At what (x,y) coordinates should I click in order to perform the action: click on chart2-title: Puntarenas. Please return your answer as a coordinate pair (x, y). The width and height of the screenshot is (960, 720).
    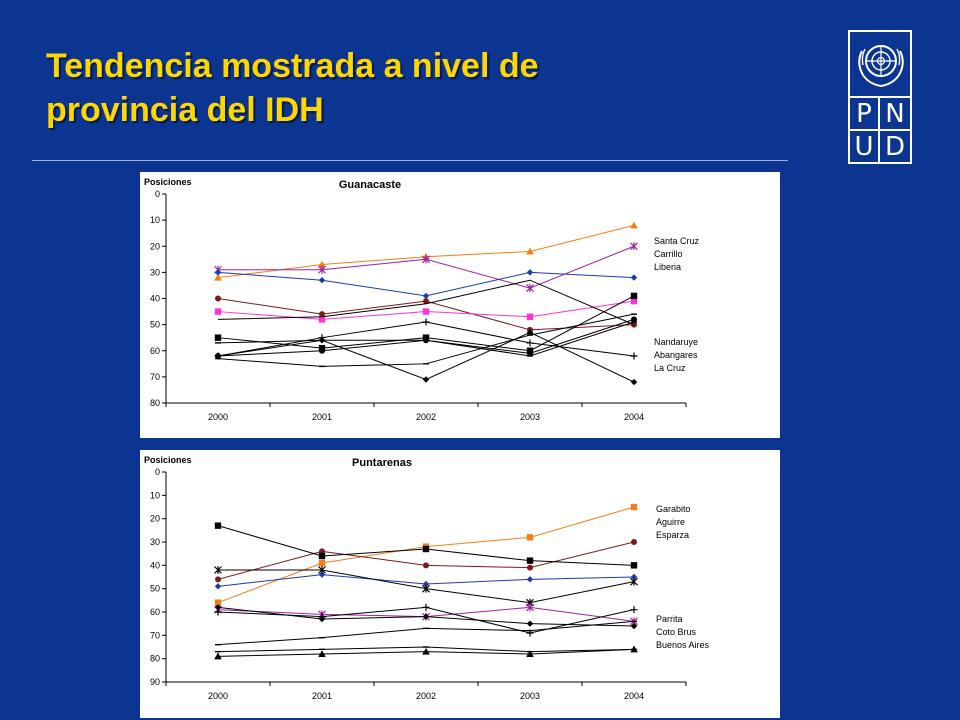
    Looking at the image, I should click on (382, 463).